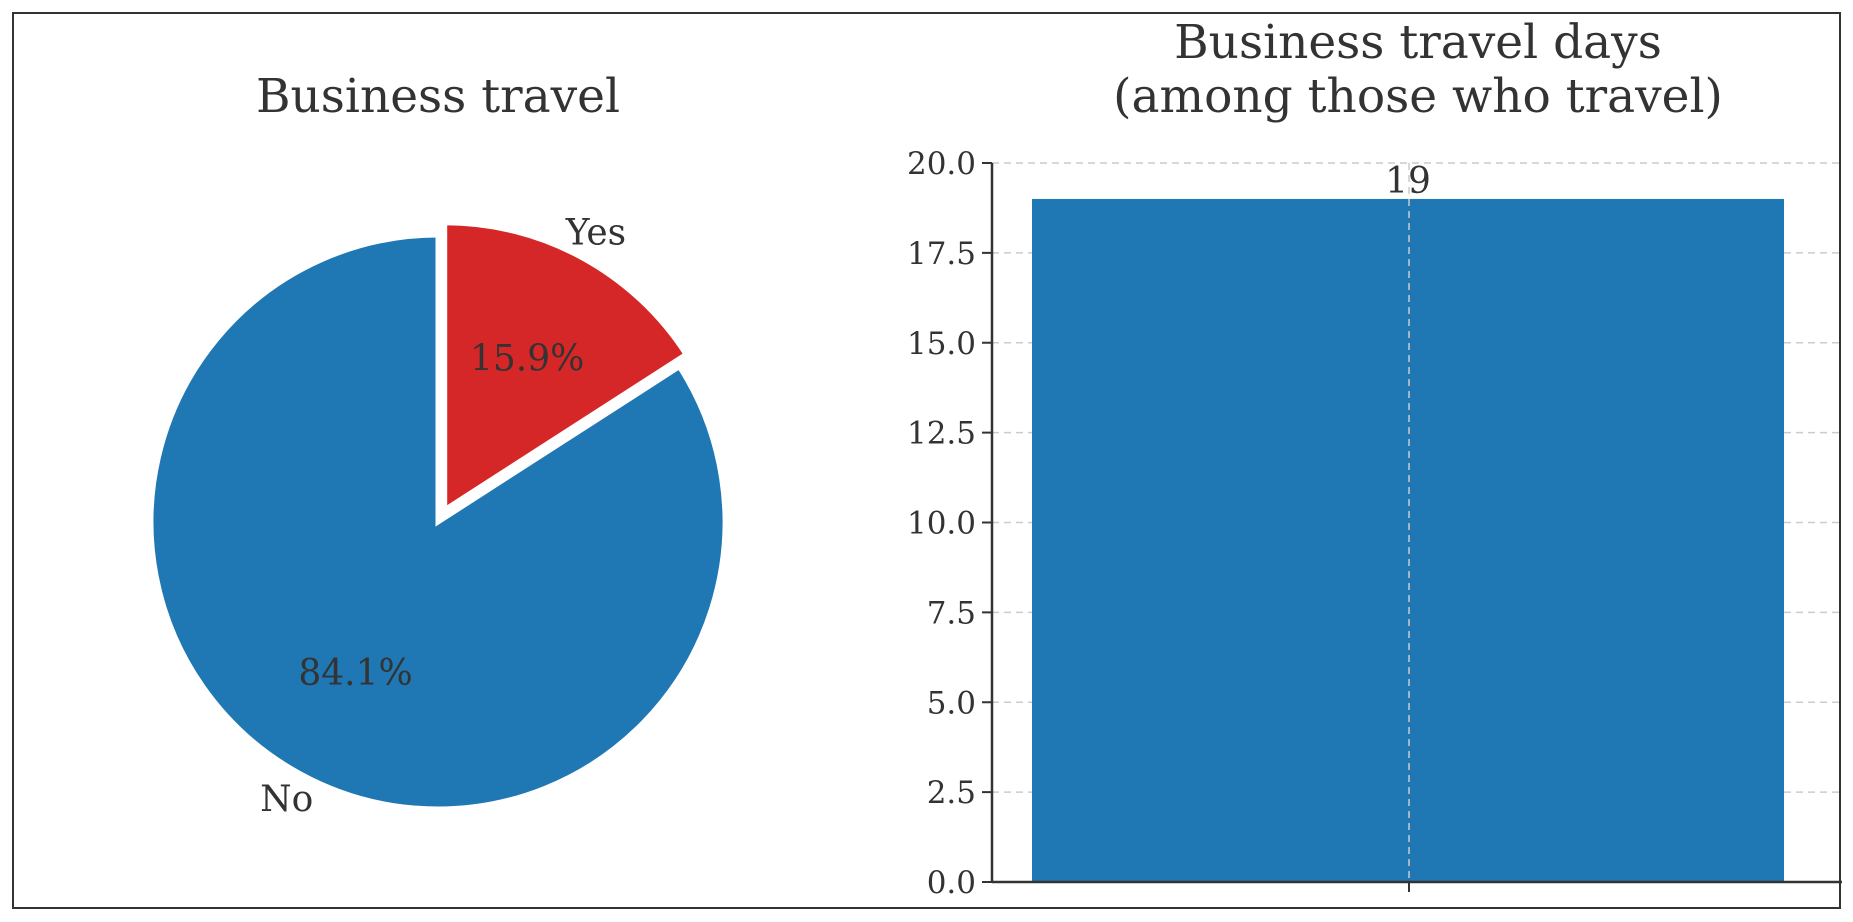 Image resolution: width=1853 pixels, height=922 pixels. What do you see at coordinates (941, 344) in the screenshot?
I see `y-tick-label: 15.0` at bounding box center [941, 344].